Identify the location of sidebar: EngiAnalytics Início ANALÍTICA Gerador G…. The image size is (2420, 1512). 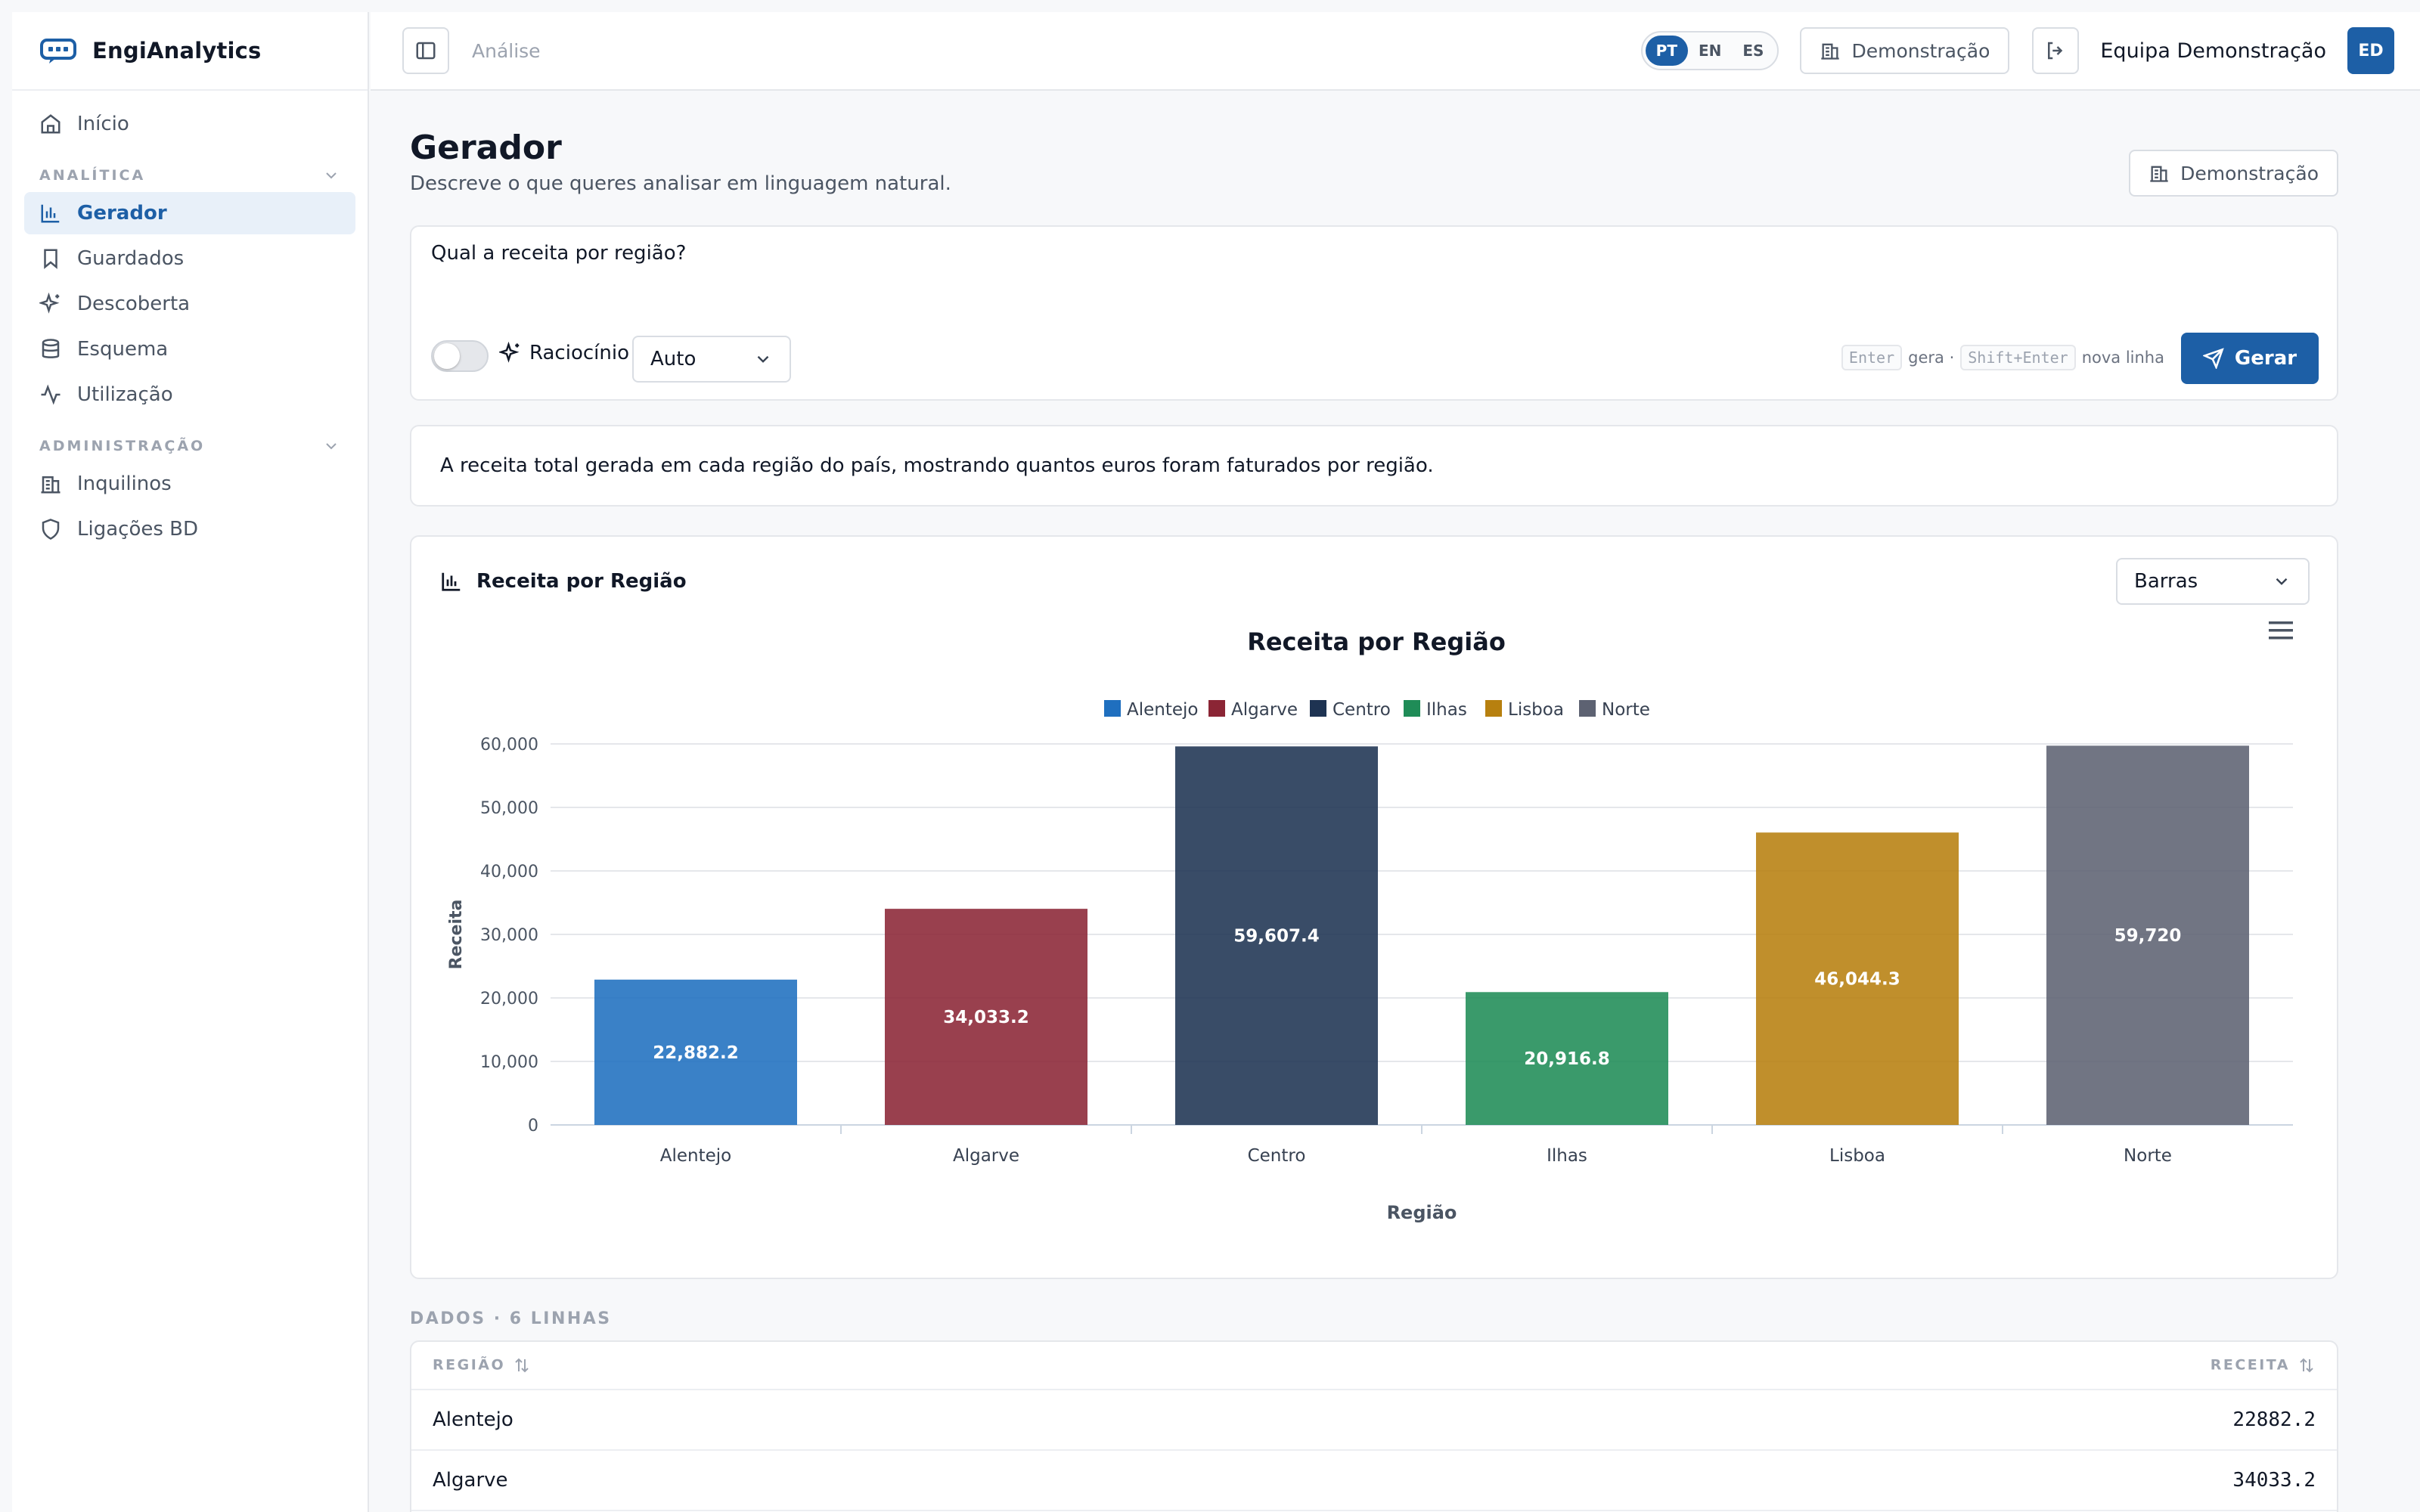
(190, 762).